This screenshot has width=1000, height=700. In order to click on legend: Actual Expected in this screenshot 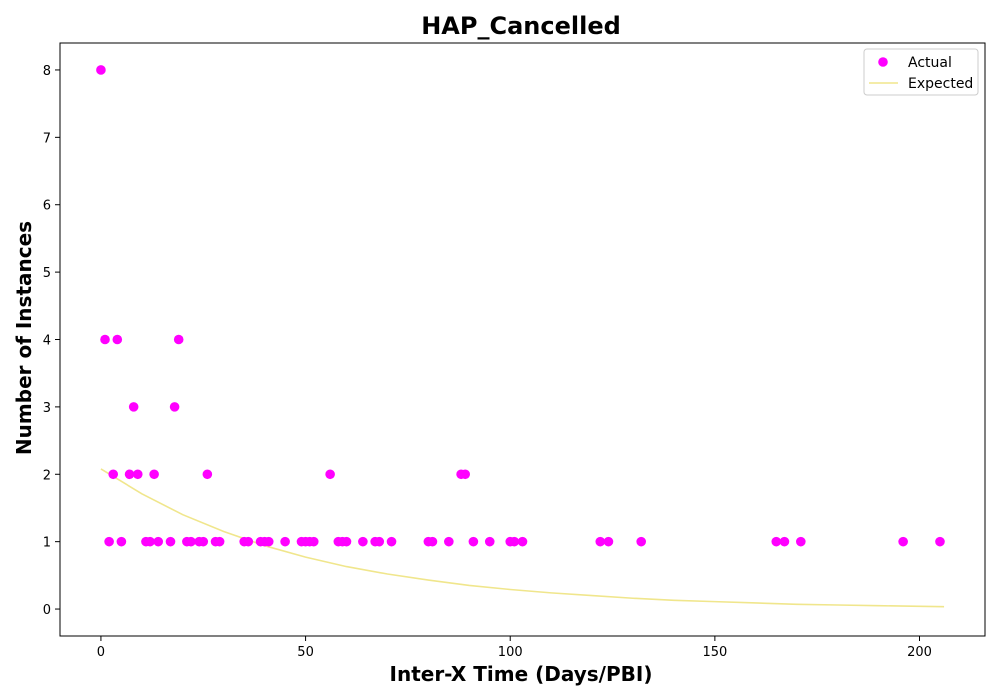, I will do `click(921, 72)`.